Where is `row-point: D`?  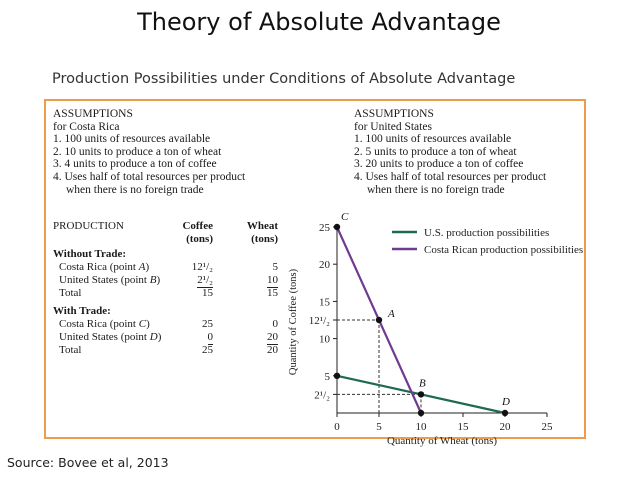 row-point: D is located at coordinates (153, 337).